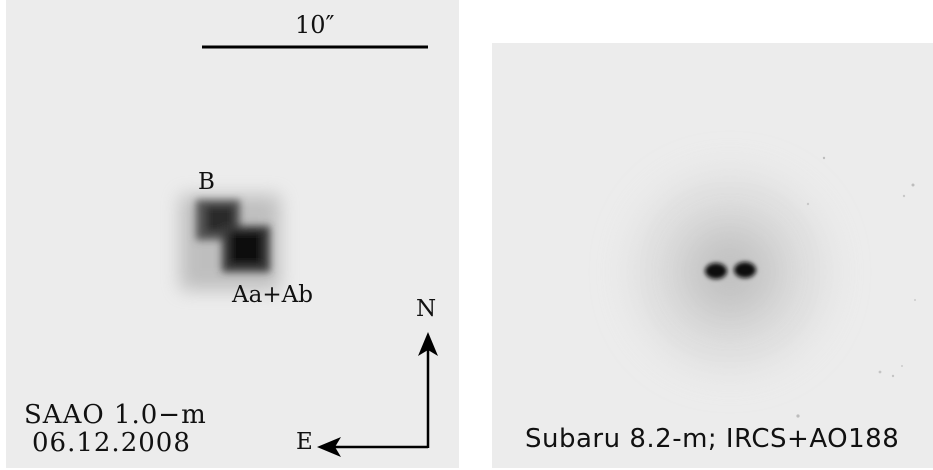 This screenshot has width=933, height=470. I want to click on north-label: N, so click(426, 309).